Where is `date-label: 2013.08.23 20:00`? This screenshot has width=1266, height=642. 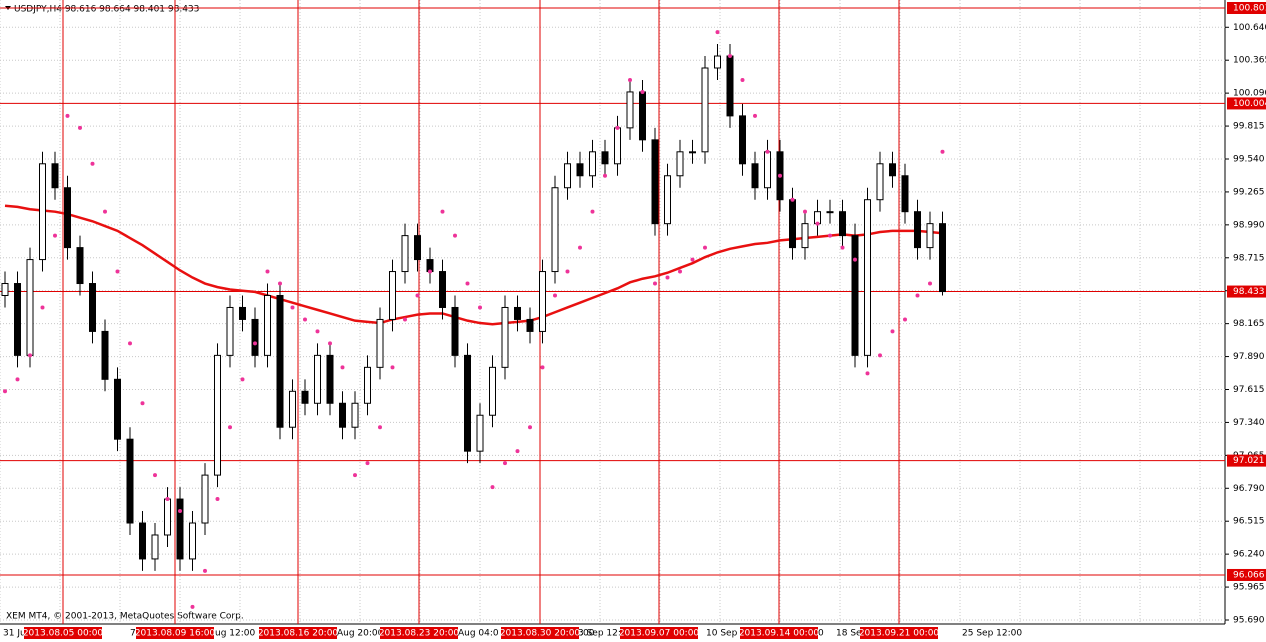
date-label: 2013.08.23 20:00 is located at coordinates (419, 634).